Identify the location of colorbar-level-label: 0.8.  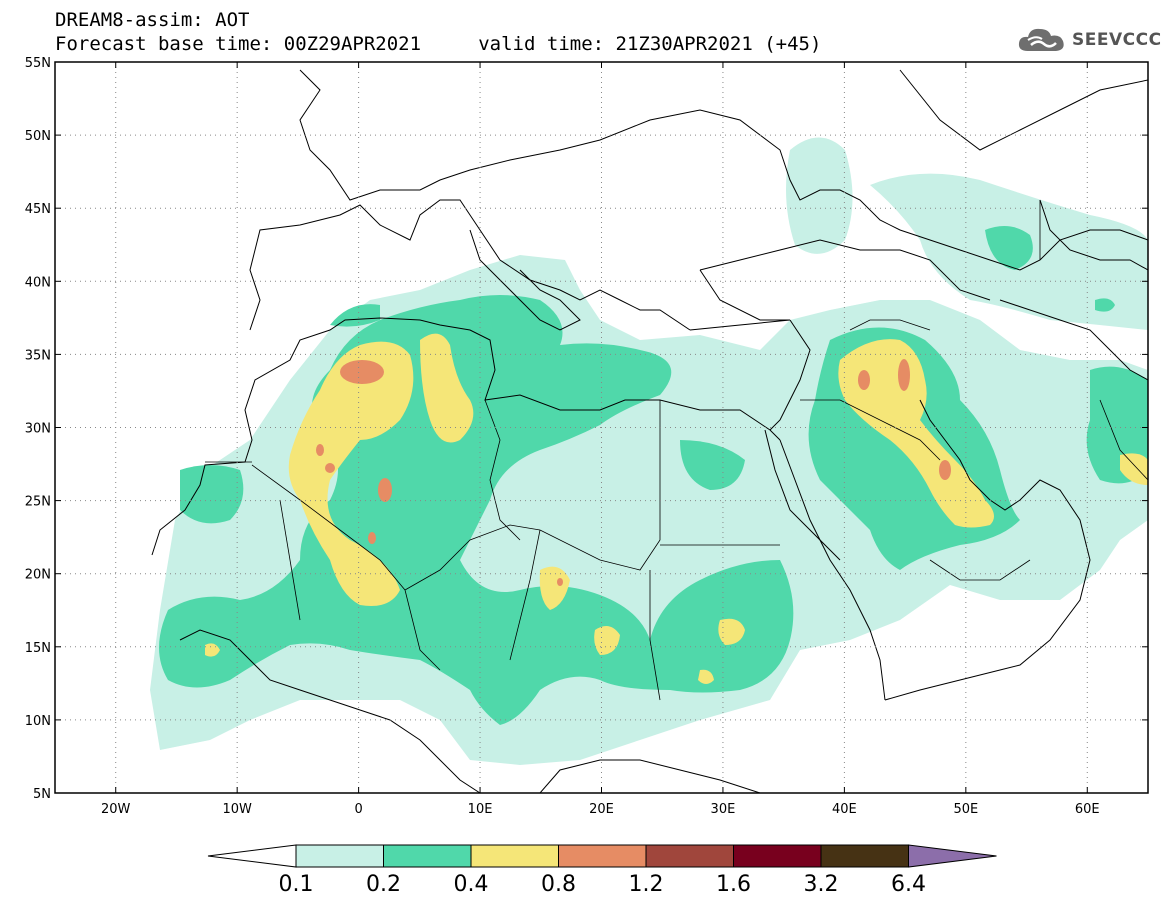
(558, 884).